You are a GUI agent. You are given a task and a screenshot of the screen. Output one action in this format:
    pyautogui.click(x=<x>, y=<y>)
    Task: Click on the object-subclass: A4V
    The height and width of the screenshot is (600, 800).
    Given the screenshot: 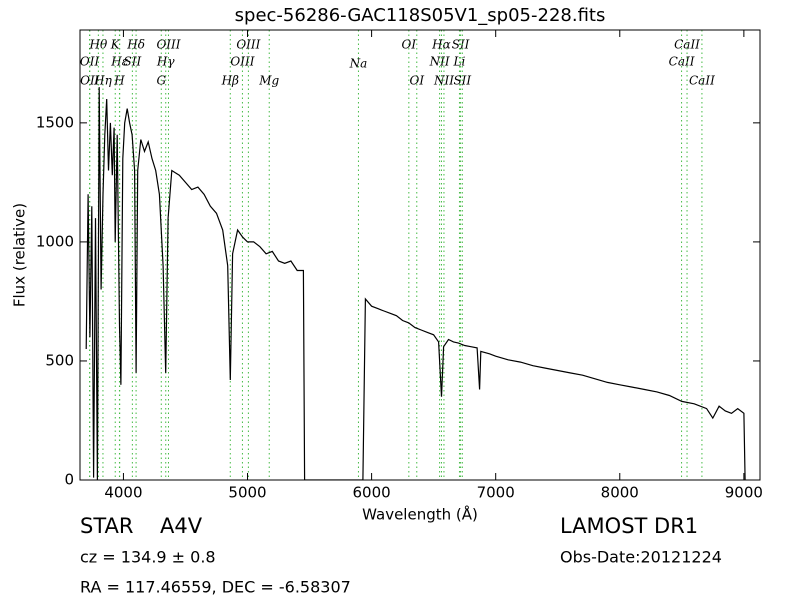 What is the action you would take?
    pyautogui.click(x=181, y=526)
    